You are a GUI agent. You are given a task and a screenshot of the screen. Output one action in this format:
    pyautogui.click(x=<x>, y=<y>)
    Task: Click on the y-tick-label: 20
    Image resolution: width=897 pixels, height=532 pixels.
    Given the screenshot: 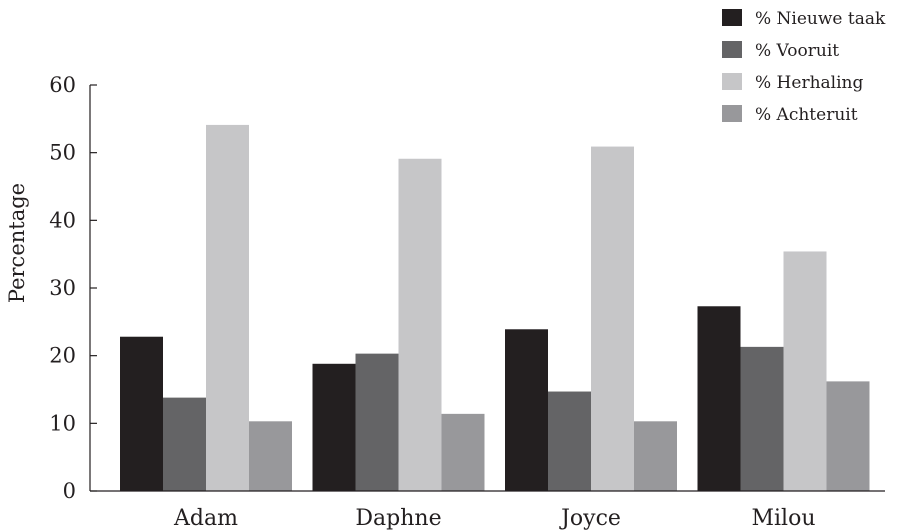 What is the action you would take?
    pyautogui.click(x=62, y=356)
    